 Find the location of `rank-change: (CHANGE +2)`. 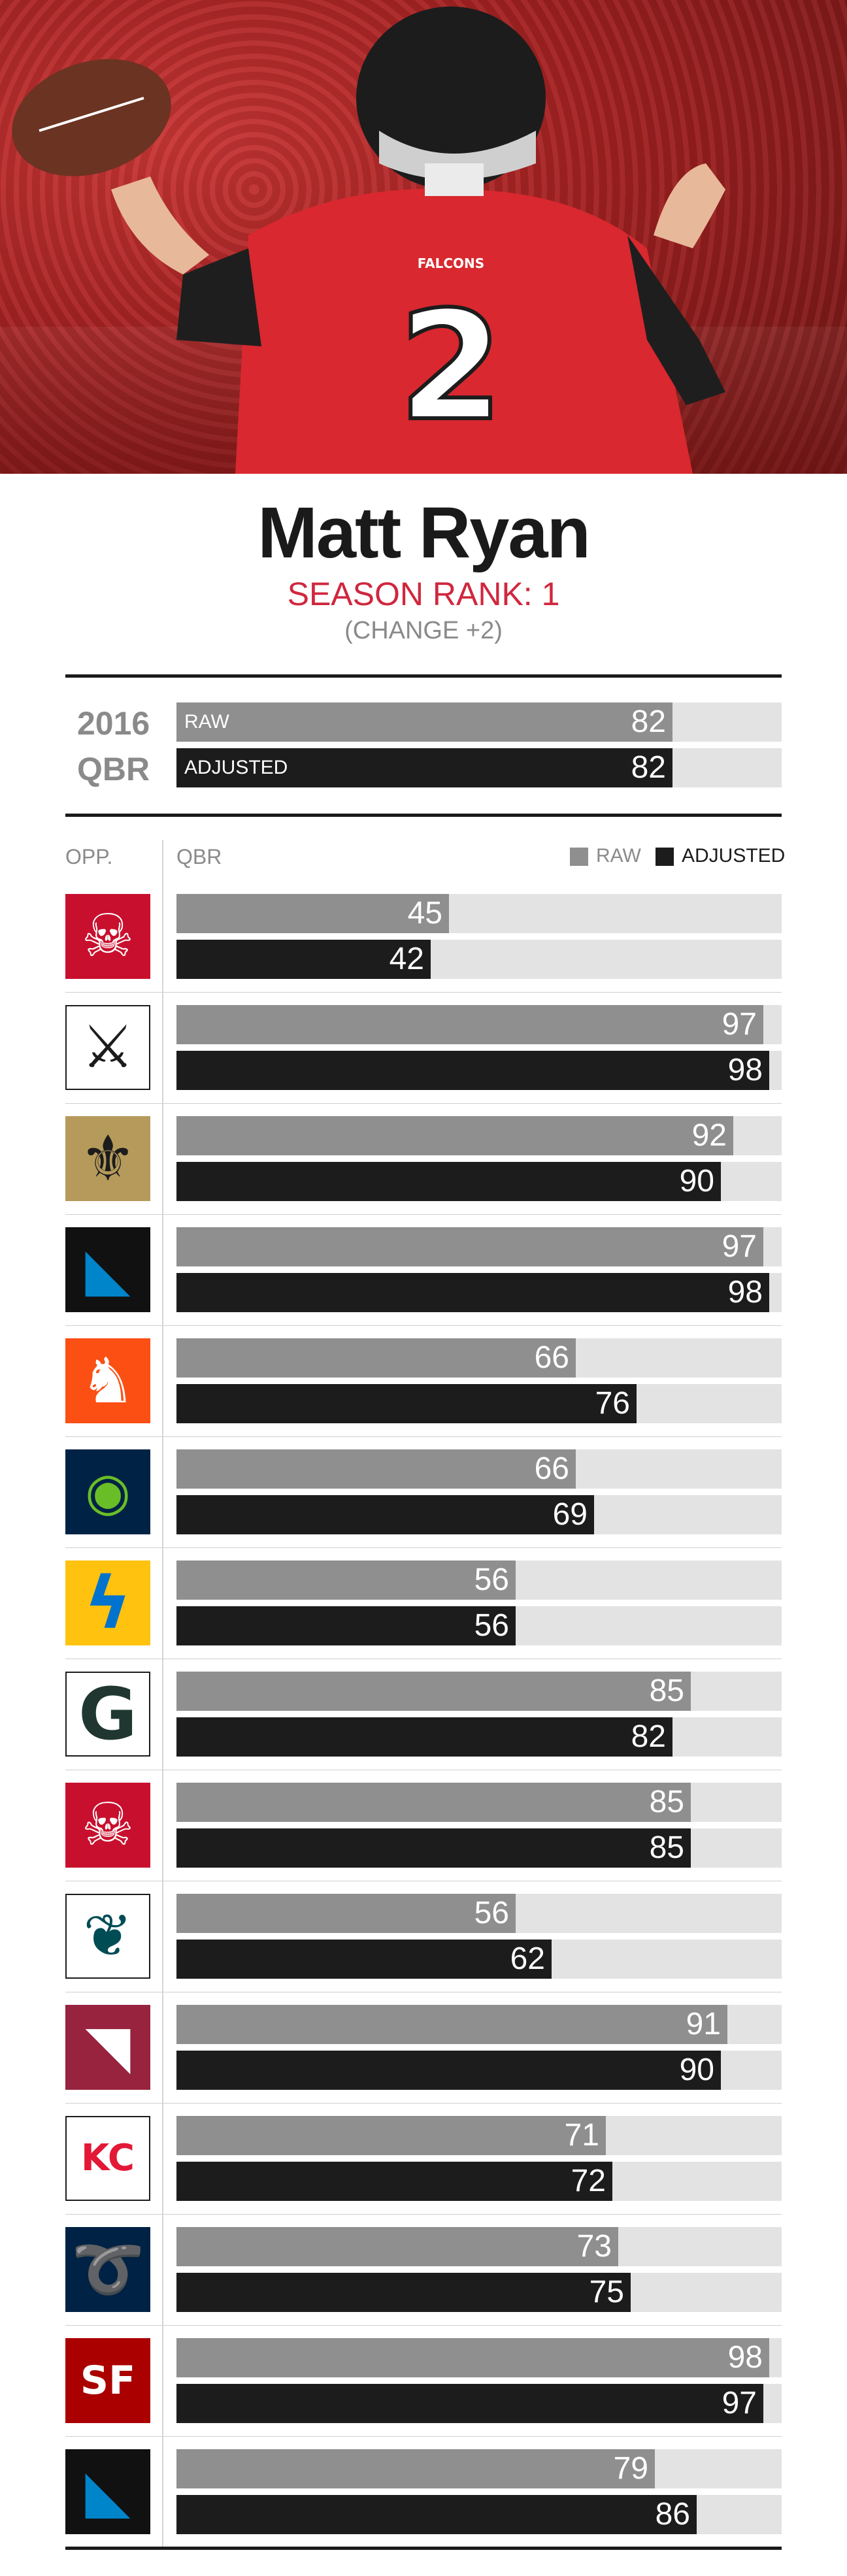

rank-change: (CHANGE +2) is located at coordinates (423, 630).